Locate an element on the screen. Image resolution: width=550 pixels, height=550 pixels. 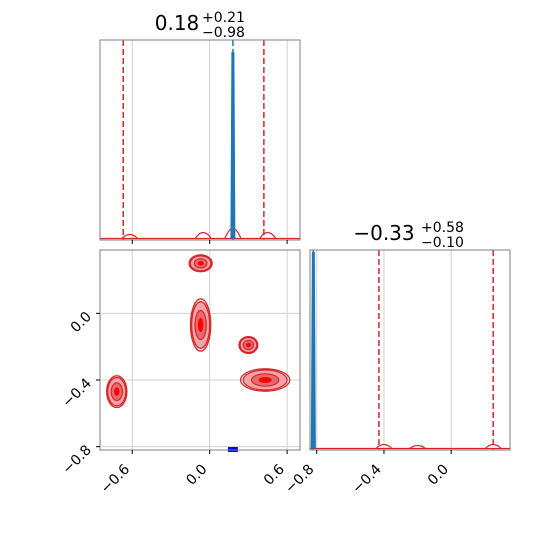
contour-marks is located at coordinates (198, 353).